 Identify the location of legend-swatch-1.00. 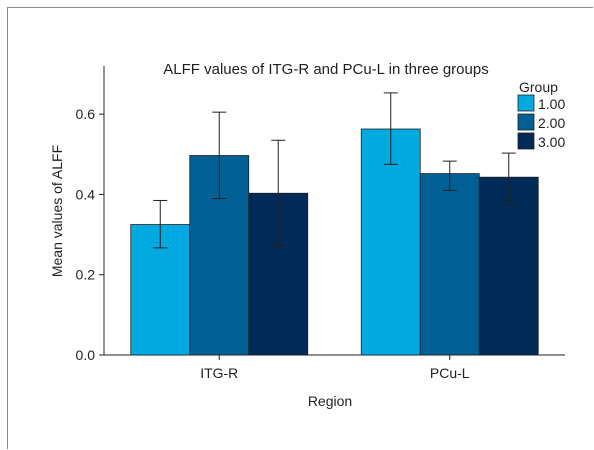
(526, 103).